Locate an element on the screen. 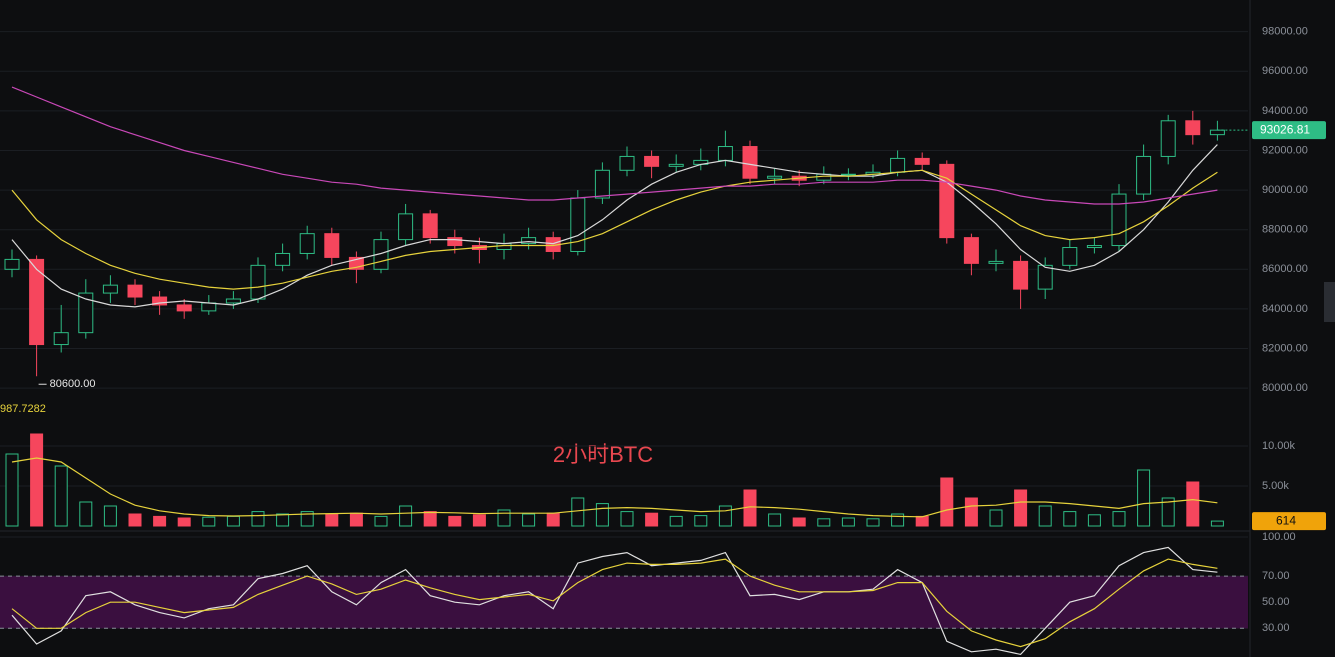 The image size is (1335, 657). y-tick-label: 100.00 is located at coordinates (1279, 537).